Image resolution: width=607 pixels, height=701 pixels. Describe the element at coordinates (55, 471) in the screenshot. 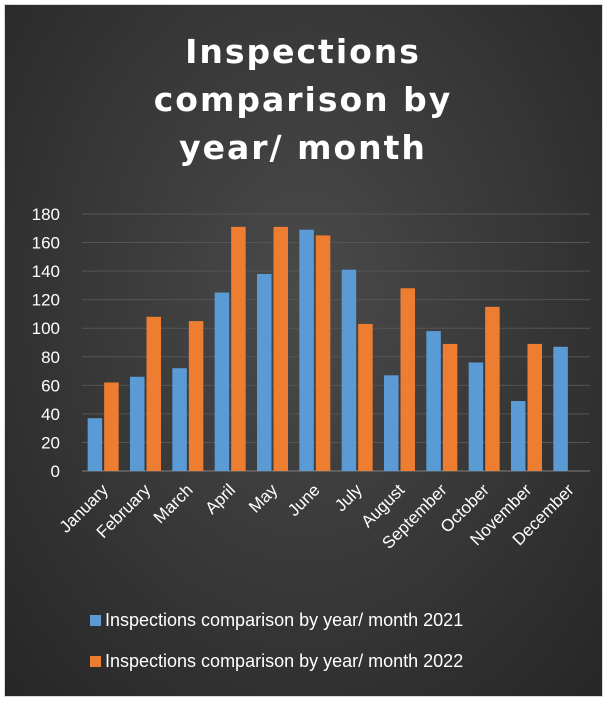

I see `y-tick-label: 0` at that location.